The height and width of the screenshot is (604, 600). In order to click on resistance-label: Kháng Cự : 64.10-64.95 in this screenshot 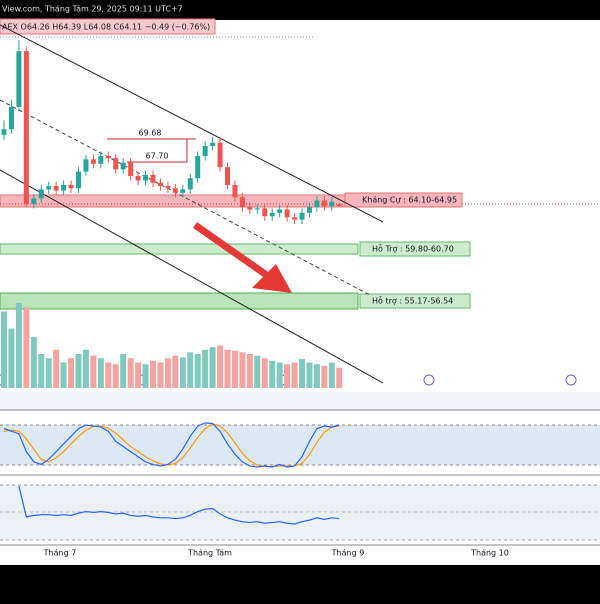, I will do `click(409, 201)`.